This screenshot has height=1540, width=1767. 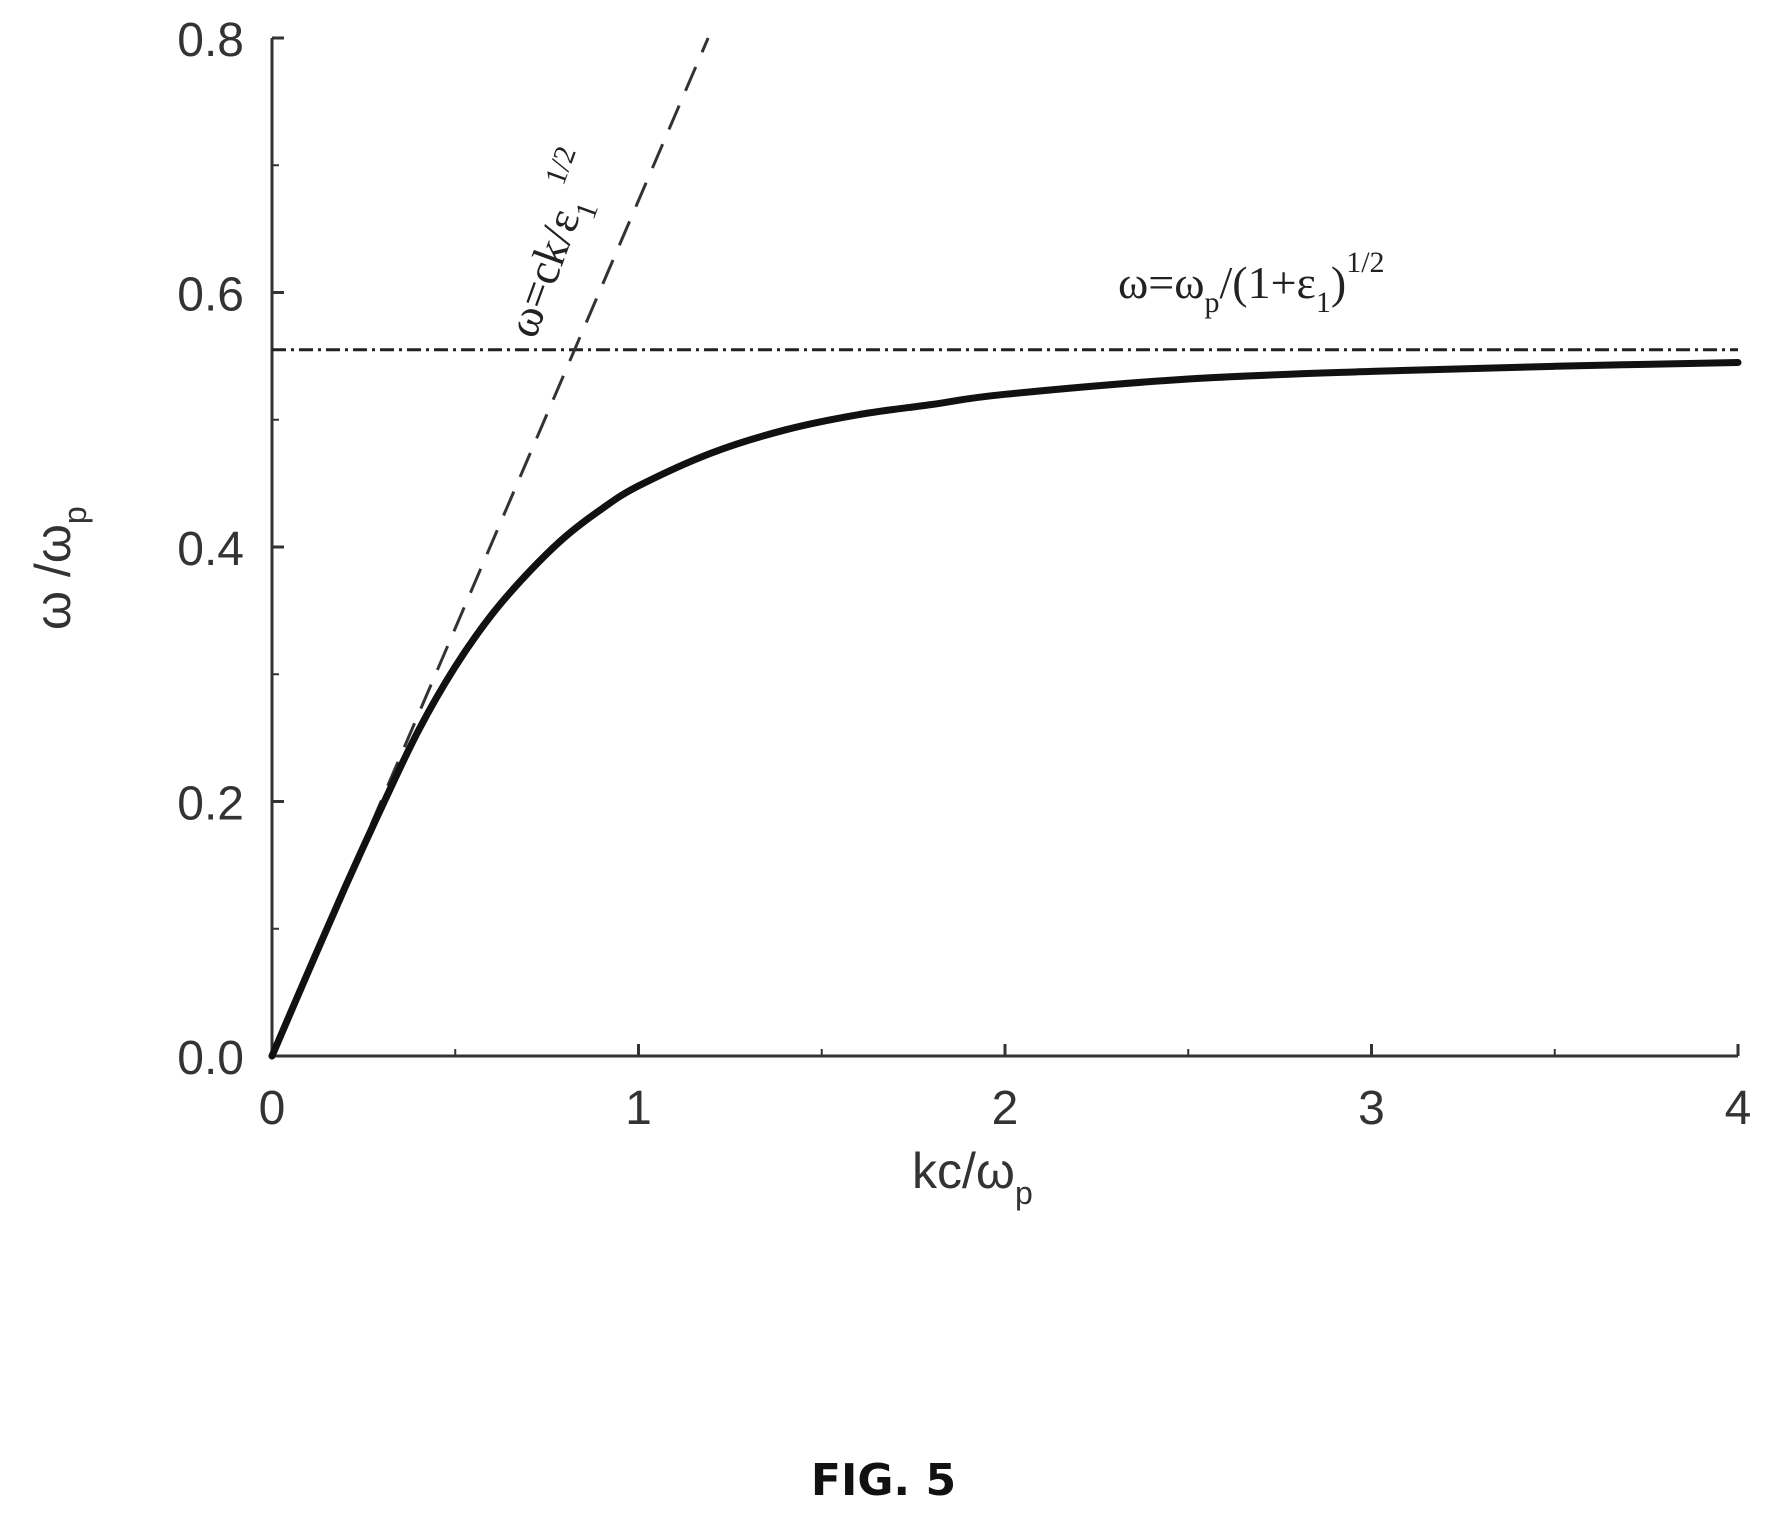 I want to click on x-tick-label: 4, so click(x=1738, y=1108).